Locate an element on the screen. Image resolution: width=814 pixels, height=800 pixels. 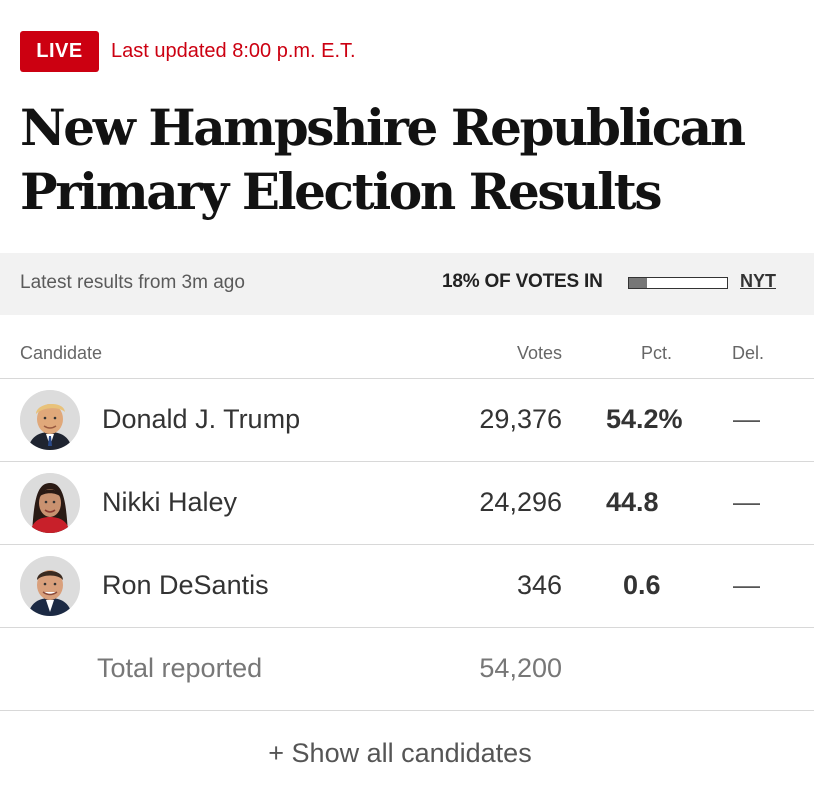
candidate-votes: 346 is located at coordinates (539, 585).